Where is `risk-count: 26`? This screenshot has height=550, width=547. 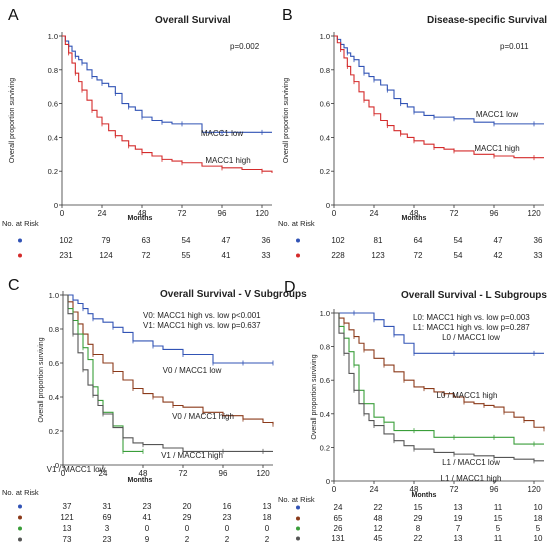 risk-count: 26 is located at coordinates (338, 528).